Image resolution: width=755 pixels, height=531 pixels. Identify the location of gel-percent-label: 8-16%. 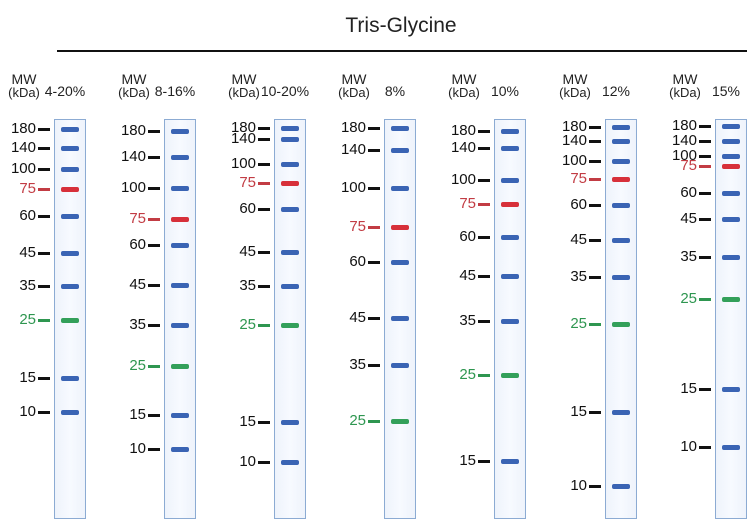
(175, 91).